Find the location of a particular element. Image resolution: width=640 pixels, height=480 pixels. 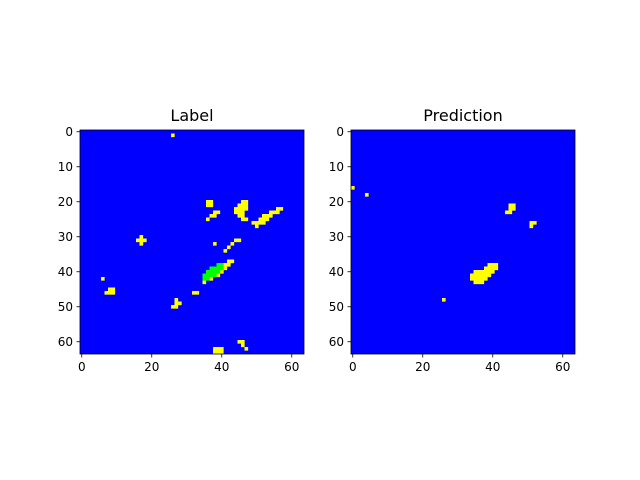

prediction-x-tick-label: 0 is located at coordinates (353, 367).